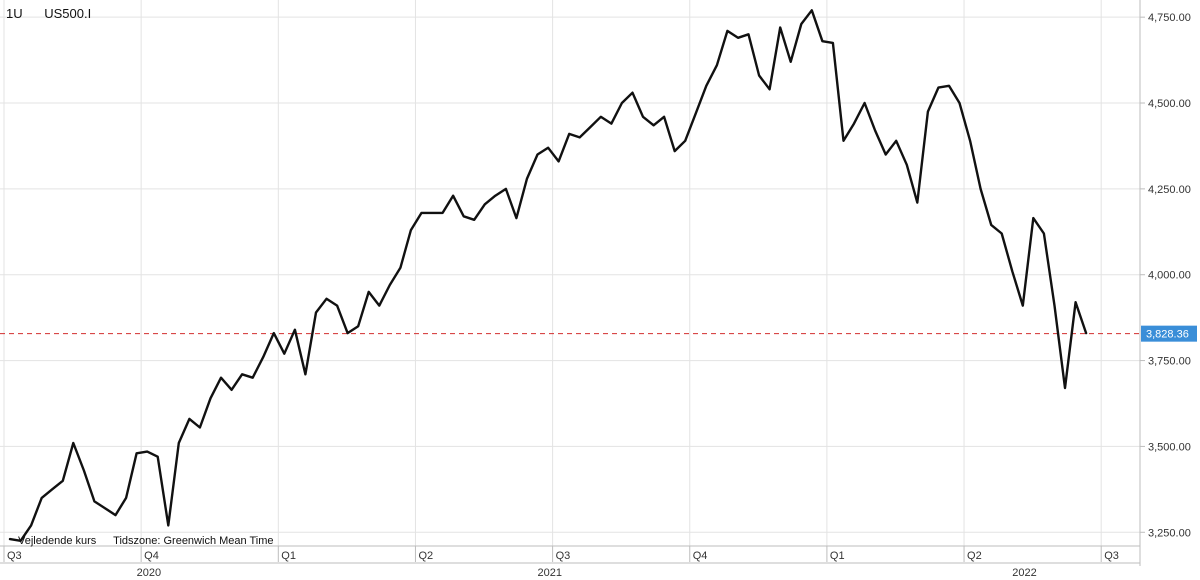 The image size is (1200, 580). Describe the element at coordinates (1169, 104) in the screenshot. I see `y-tick-label: 4,500.00` at that location.